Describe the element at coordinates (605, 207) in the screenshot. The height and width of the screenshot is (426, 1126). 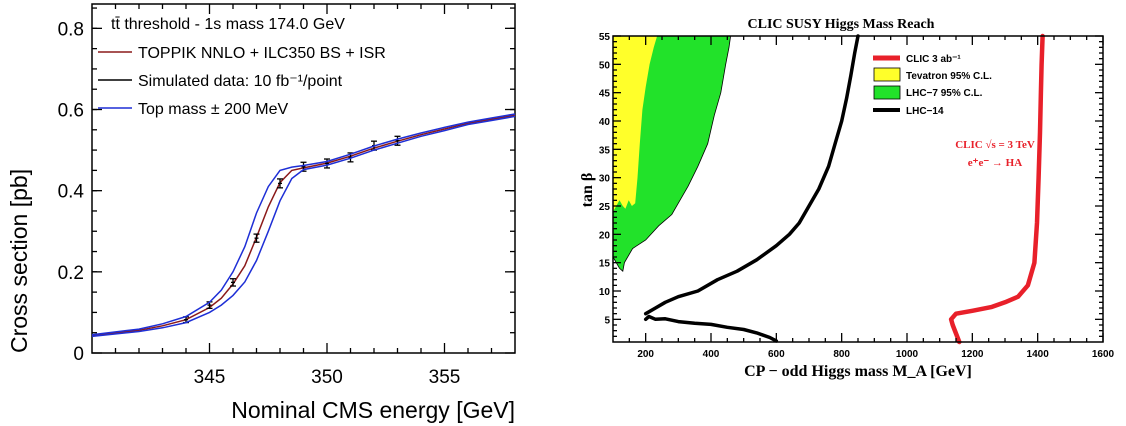
I see `y-tick-label: 25` at that location.